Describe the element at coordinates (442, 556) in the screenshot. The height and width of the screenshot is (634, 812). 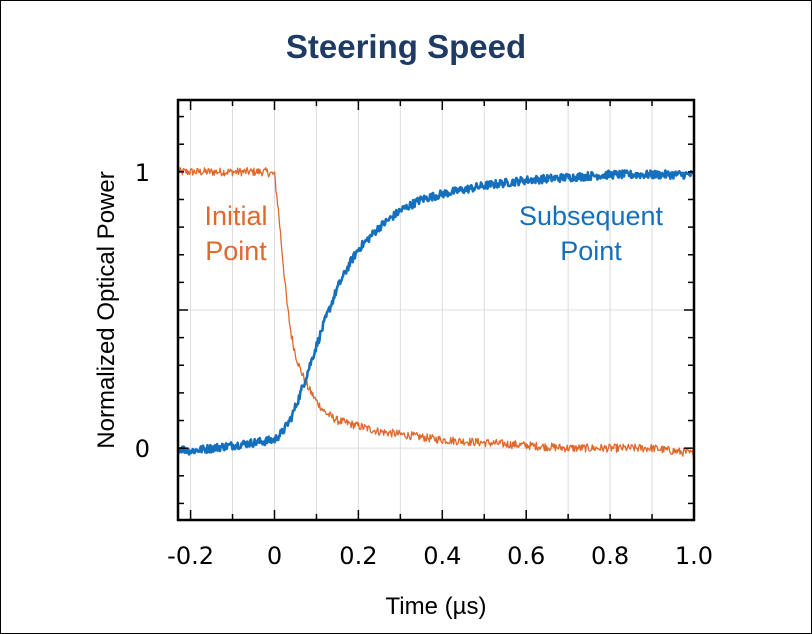
I see `x-tick-label: 0.4` at that location.